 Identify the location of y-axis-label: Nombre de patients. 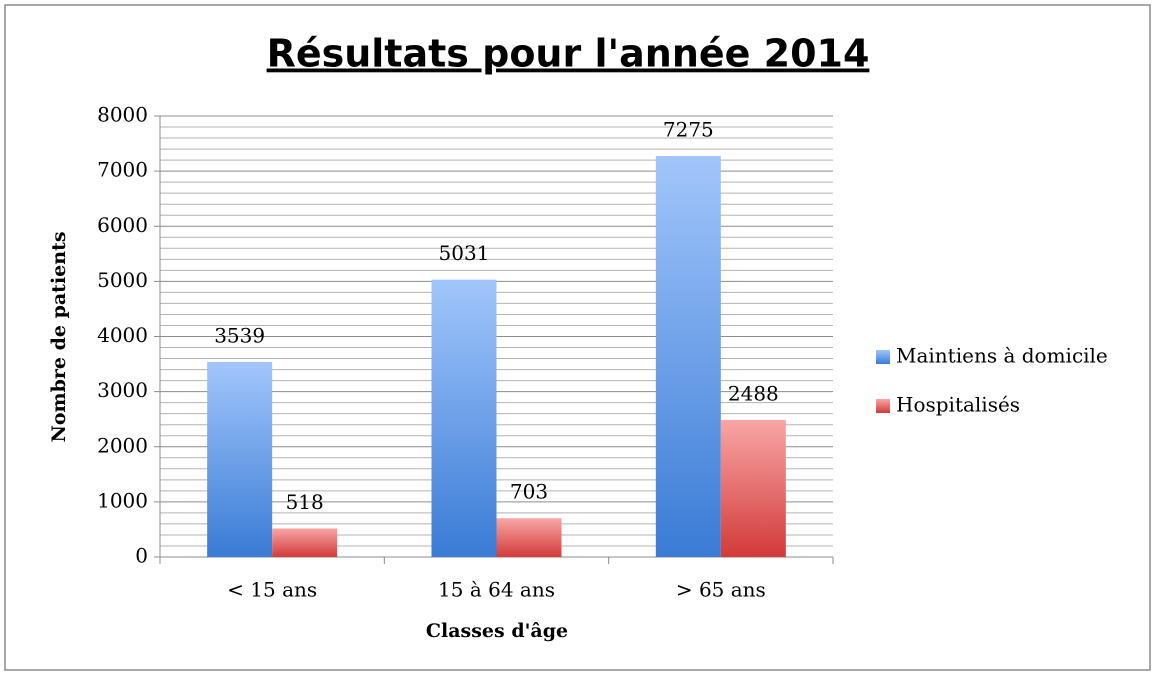
(59, 336).